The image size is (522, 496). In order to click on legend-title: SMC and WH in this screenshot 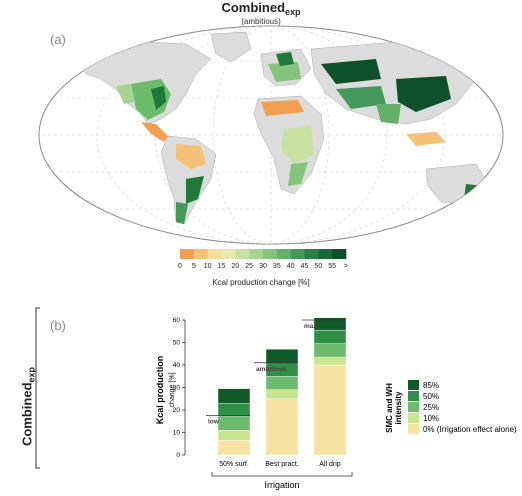, I will do `click(389, 408)`.